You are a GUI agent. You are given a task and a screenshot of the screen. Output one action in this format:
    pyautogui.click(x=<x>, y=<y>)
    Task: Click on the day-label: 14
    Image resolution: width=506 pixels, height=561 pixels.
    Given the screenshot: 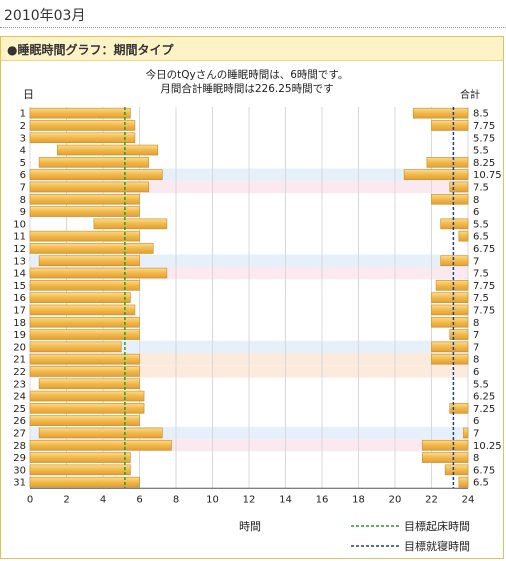 What is the action you would take?
    pyautogui.click(x=19, y=274)
    